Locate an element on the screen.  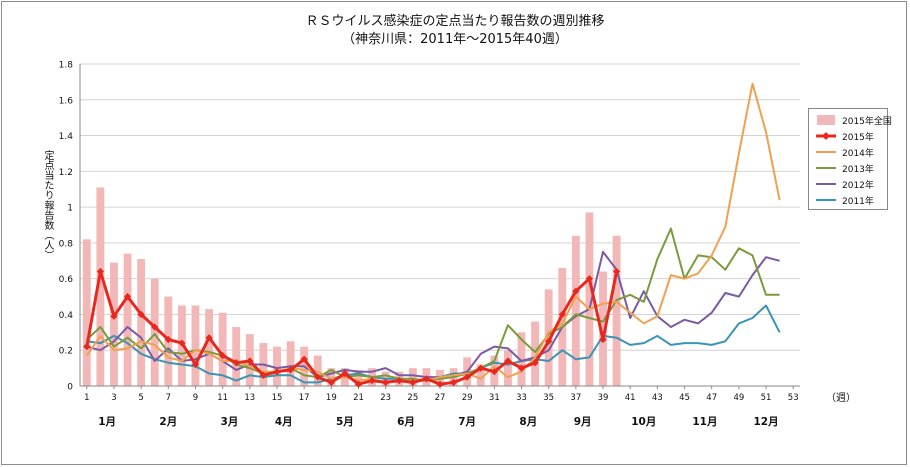
x-tick-label: 11 is located at coordinates (222, 398).